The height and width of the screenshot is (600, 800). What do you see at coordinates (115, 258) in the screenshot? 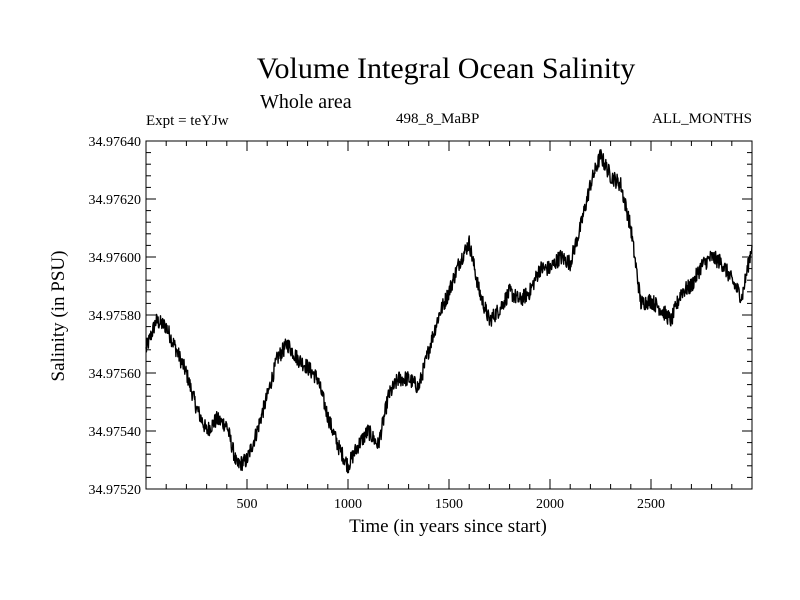
I see `y-tick-label: 34.97600` at bounding box center [115, 258].